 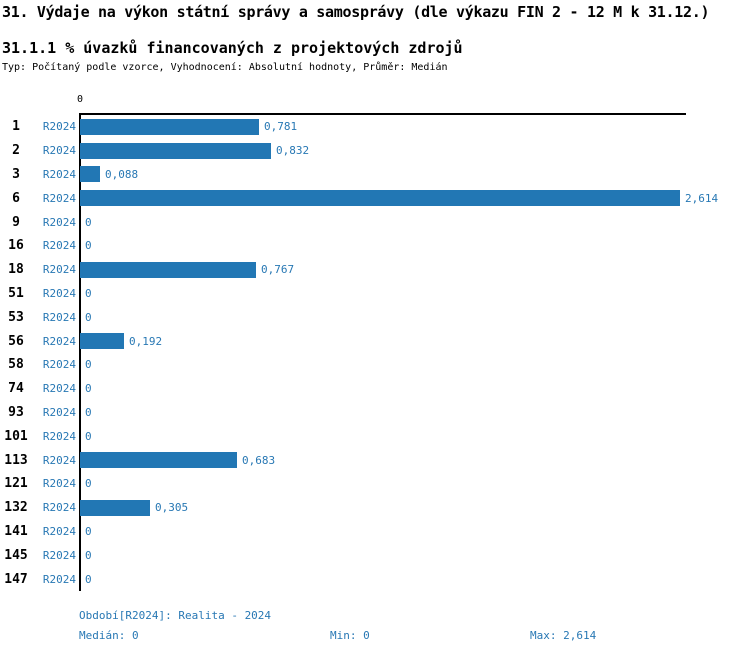 What do you see at coordinates (375, 555) in the screenshot?
I see `bar-row-145: 145 R2024 0` at bounding box center [375, 555].